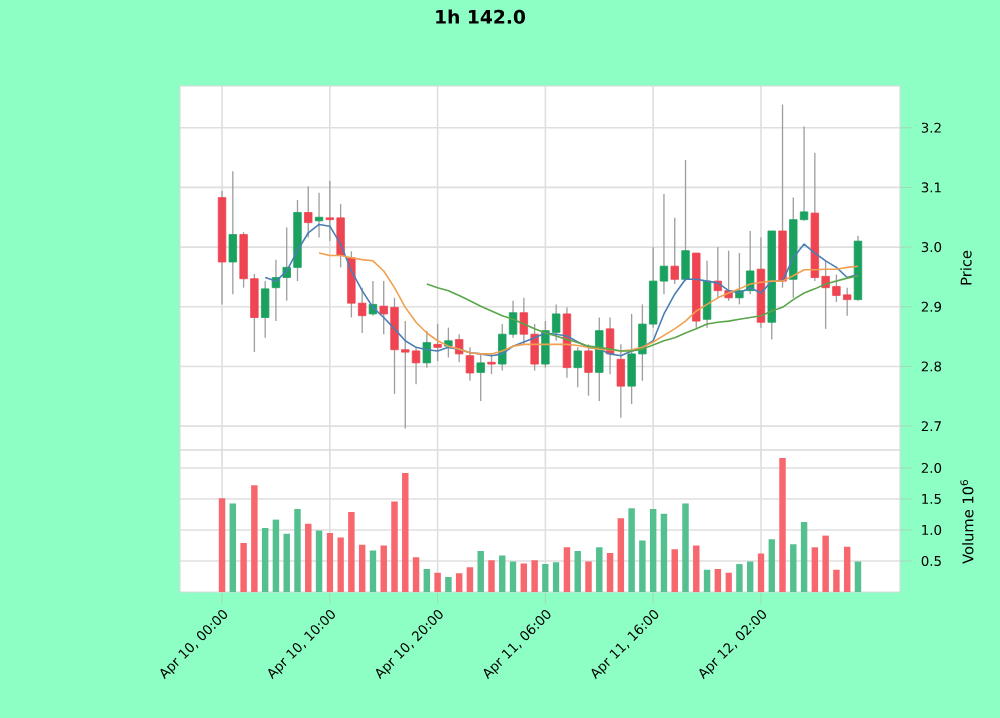  What do you see at coordinates (481, 16) in the screenshot?
I see `chart-title: 1h 142.0` at bounding box center [481, 16].